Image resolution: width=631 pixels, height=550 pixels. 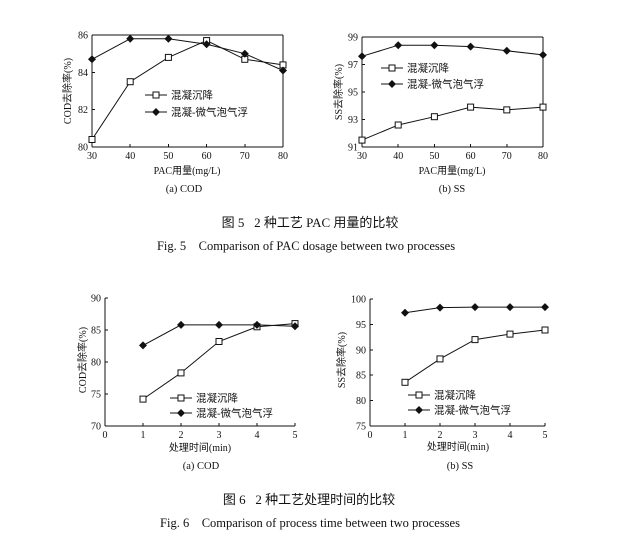 What do you see at coordinates (83, 36) in the screenshot?
I see `y-tick-label: 86` at bounding box center [83, 36].